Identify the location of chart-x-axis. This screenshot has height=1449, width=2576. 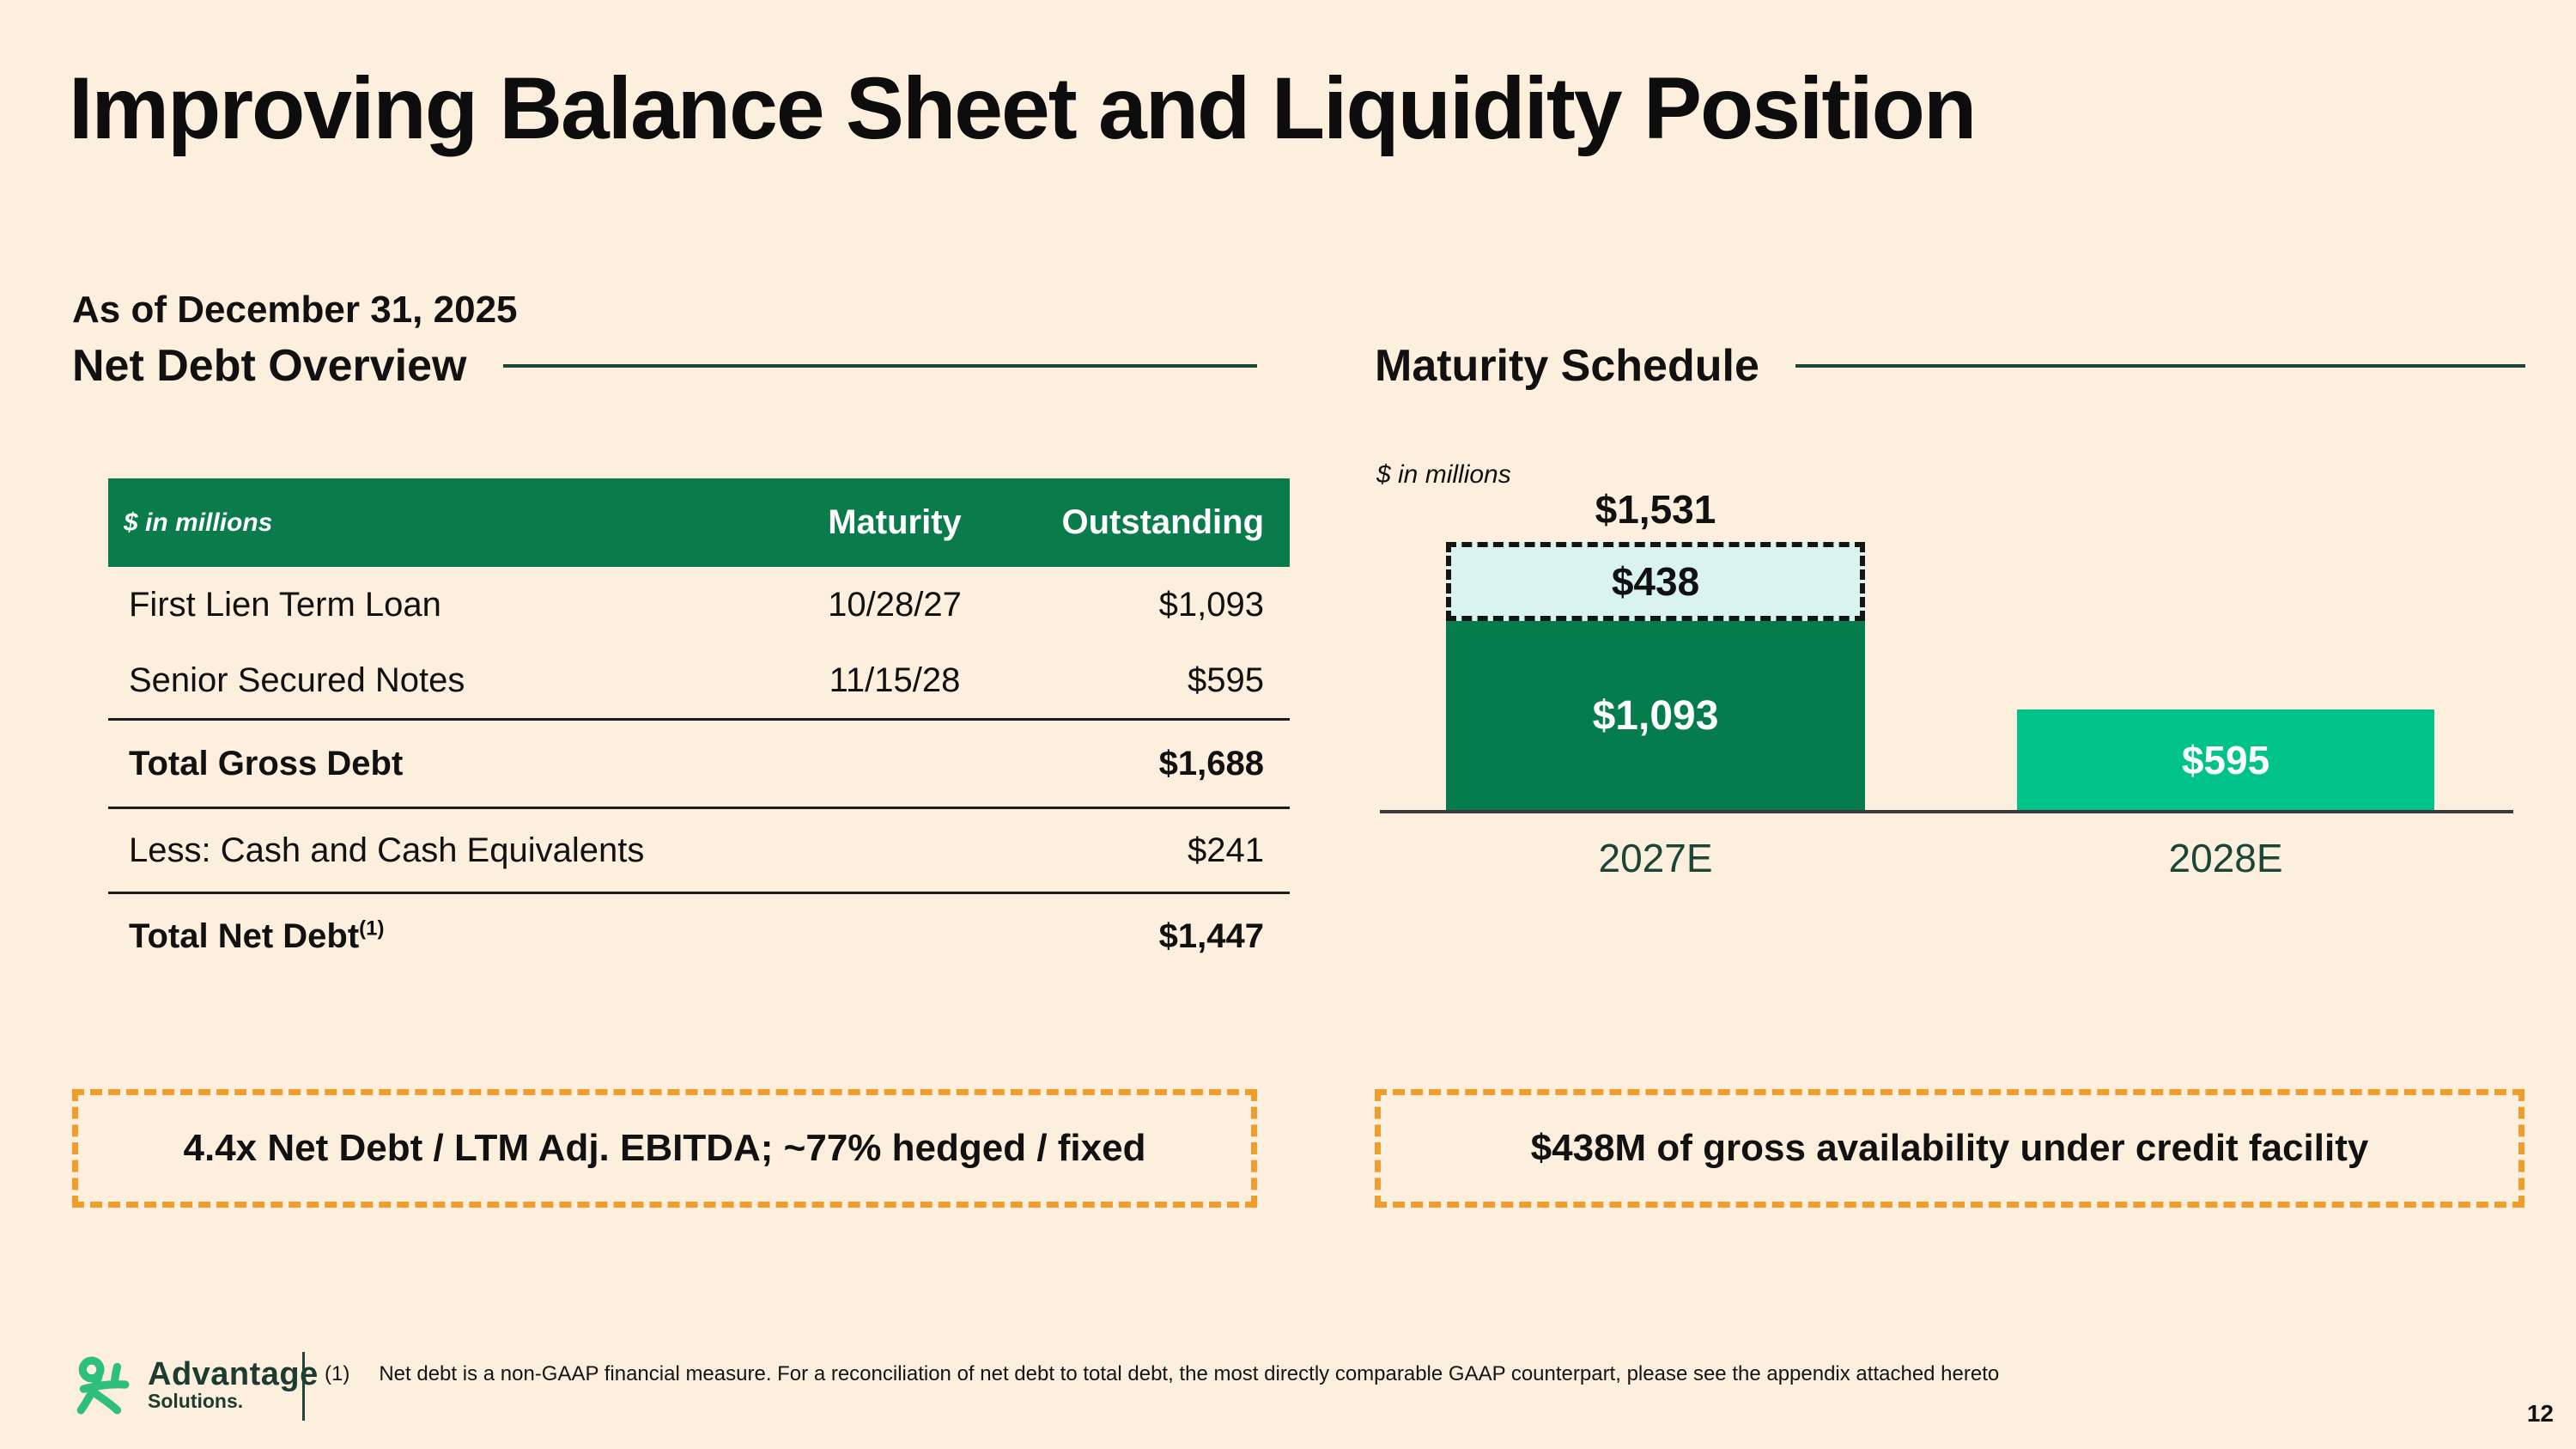
(1946, 811).